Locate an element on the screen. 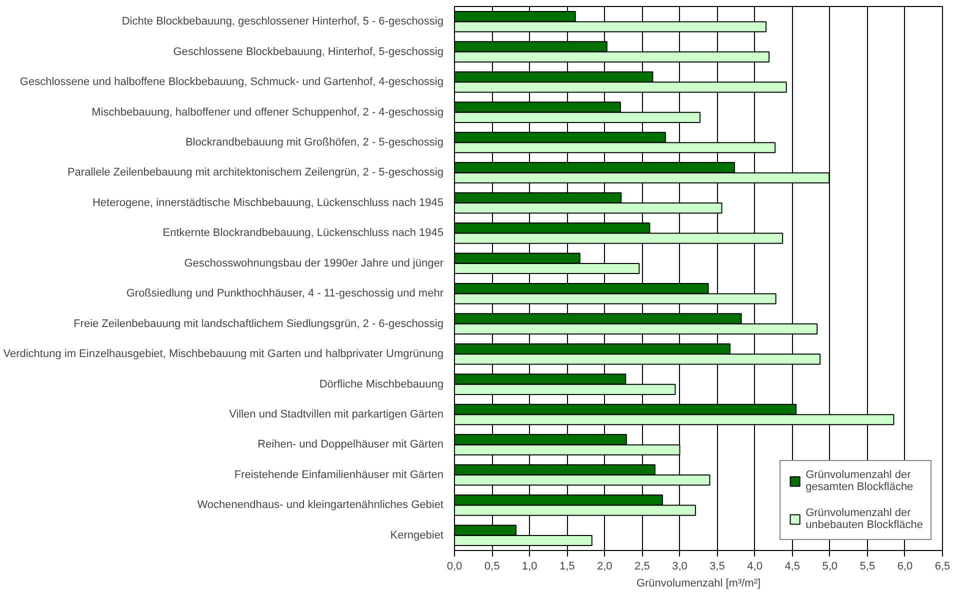  y-tick-label: Entkernte Blockrandbebauung, Lückenschluss nach 1945 is located at coordinates (303, 233).